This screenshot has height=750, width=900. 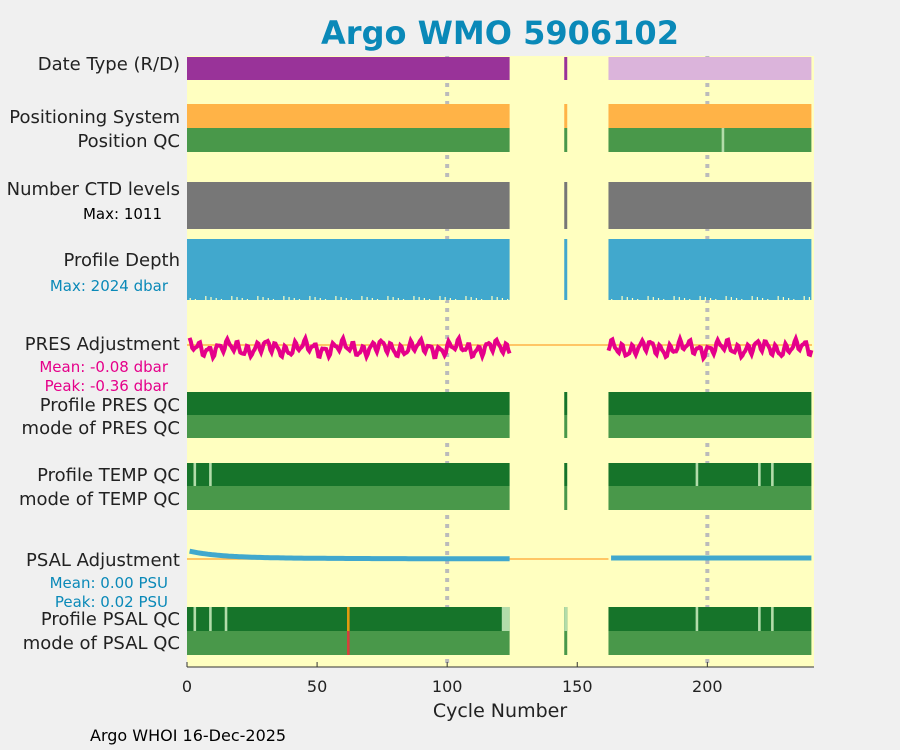 I want to click on profile-psal-qc-label: Profile PSAL QC, so click(x=110, y=619).